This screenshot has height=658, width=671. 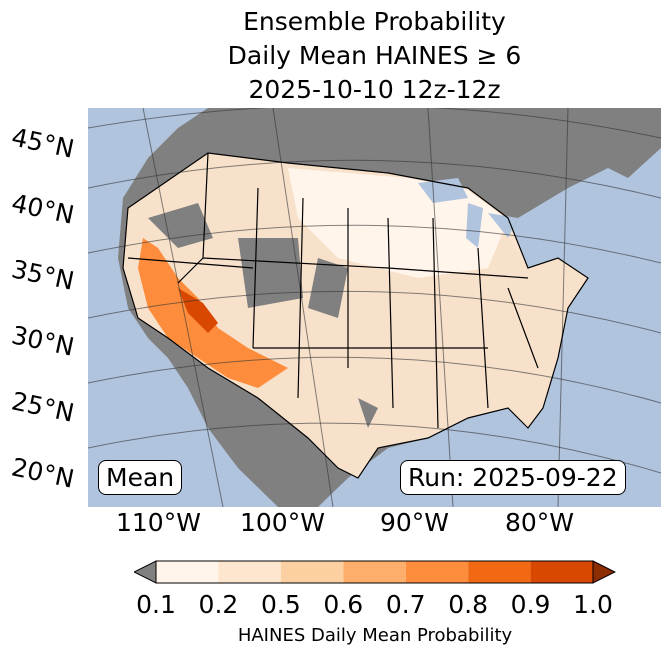 I want to click on lon-label: 80°W, so click(x=540, y=522).